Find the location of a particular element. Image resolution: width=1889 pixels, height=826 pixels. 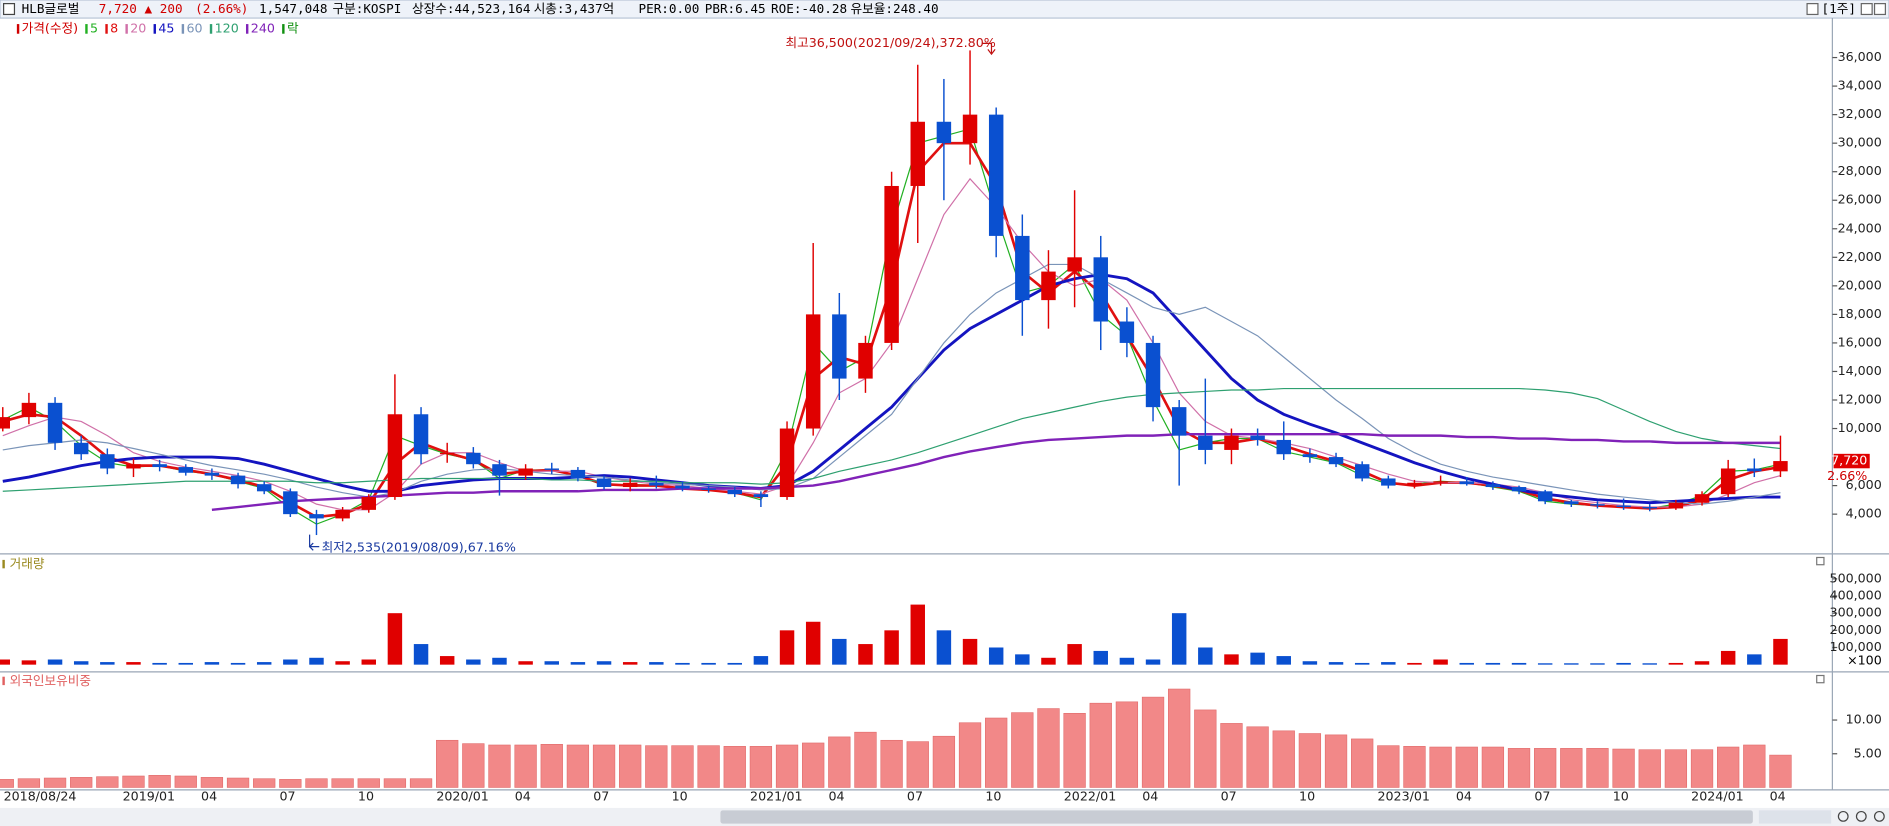

legend-label: 락 is located at coordinates (293, 27).